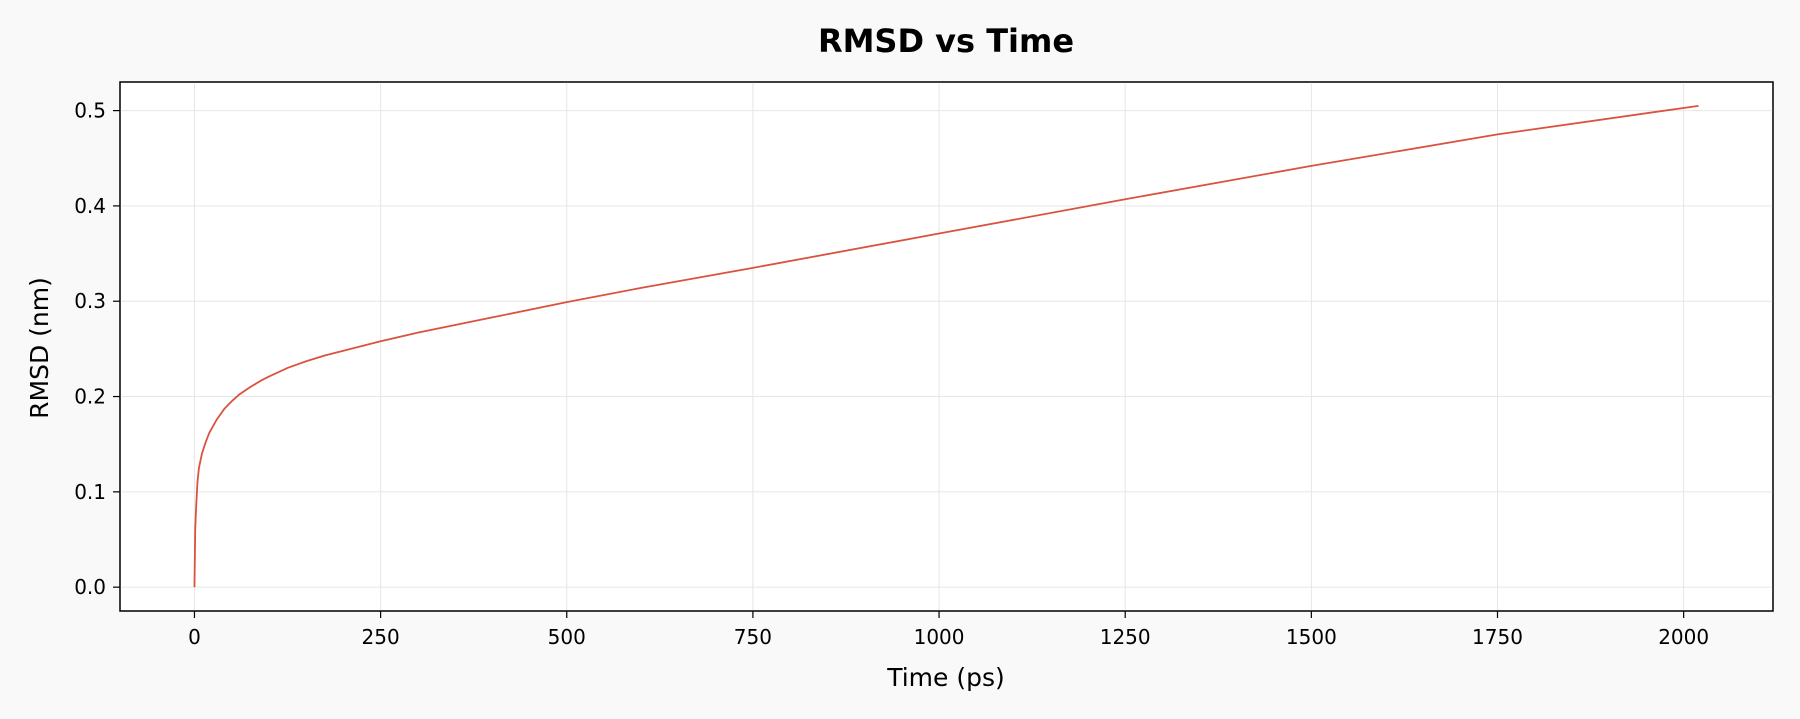 Image resolution: width=1800 pixels, height=719 pixels. Describe the element at coordinates (90, 111) in the screenshot. I see `y-tick-label: 0.5` at that location.